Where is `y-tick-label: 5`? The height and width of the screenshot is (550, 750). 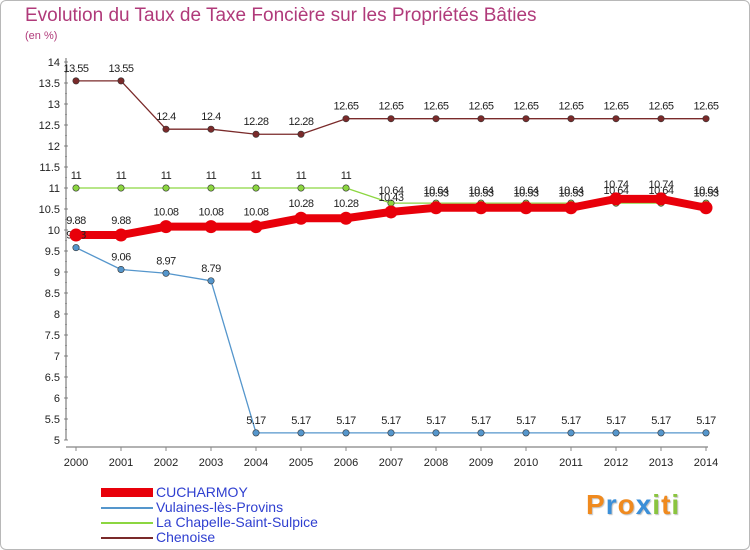
y-tick-label: 5 is located at coordinates (57, 441).